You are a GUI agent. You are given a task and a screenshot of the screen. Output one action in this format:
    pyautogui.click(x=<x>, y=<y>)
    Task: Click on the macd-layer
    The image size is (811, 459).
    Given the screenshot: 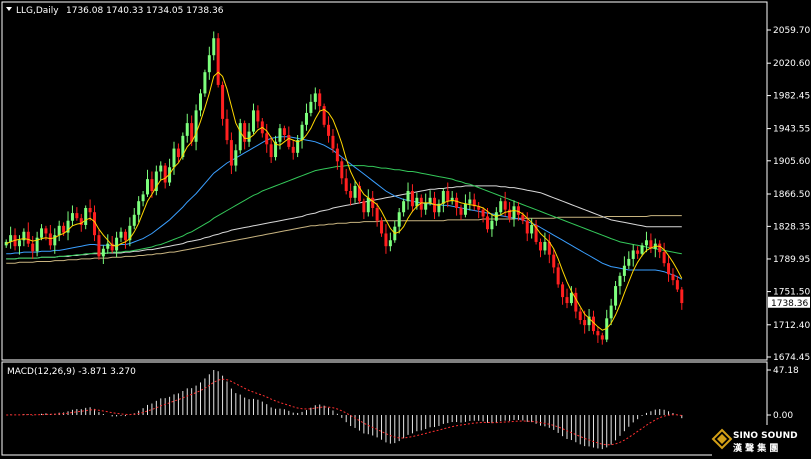 What is the action you would take?
    pyautogui.click(x=344, y=410)
    